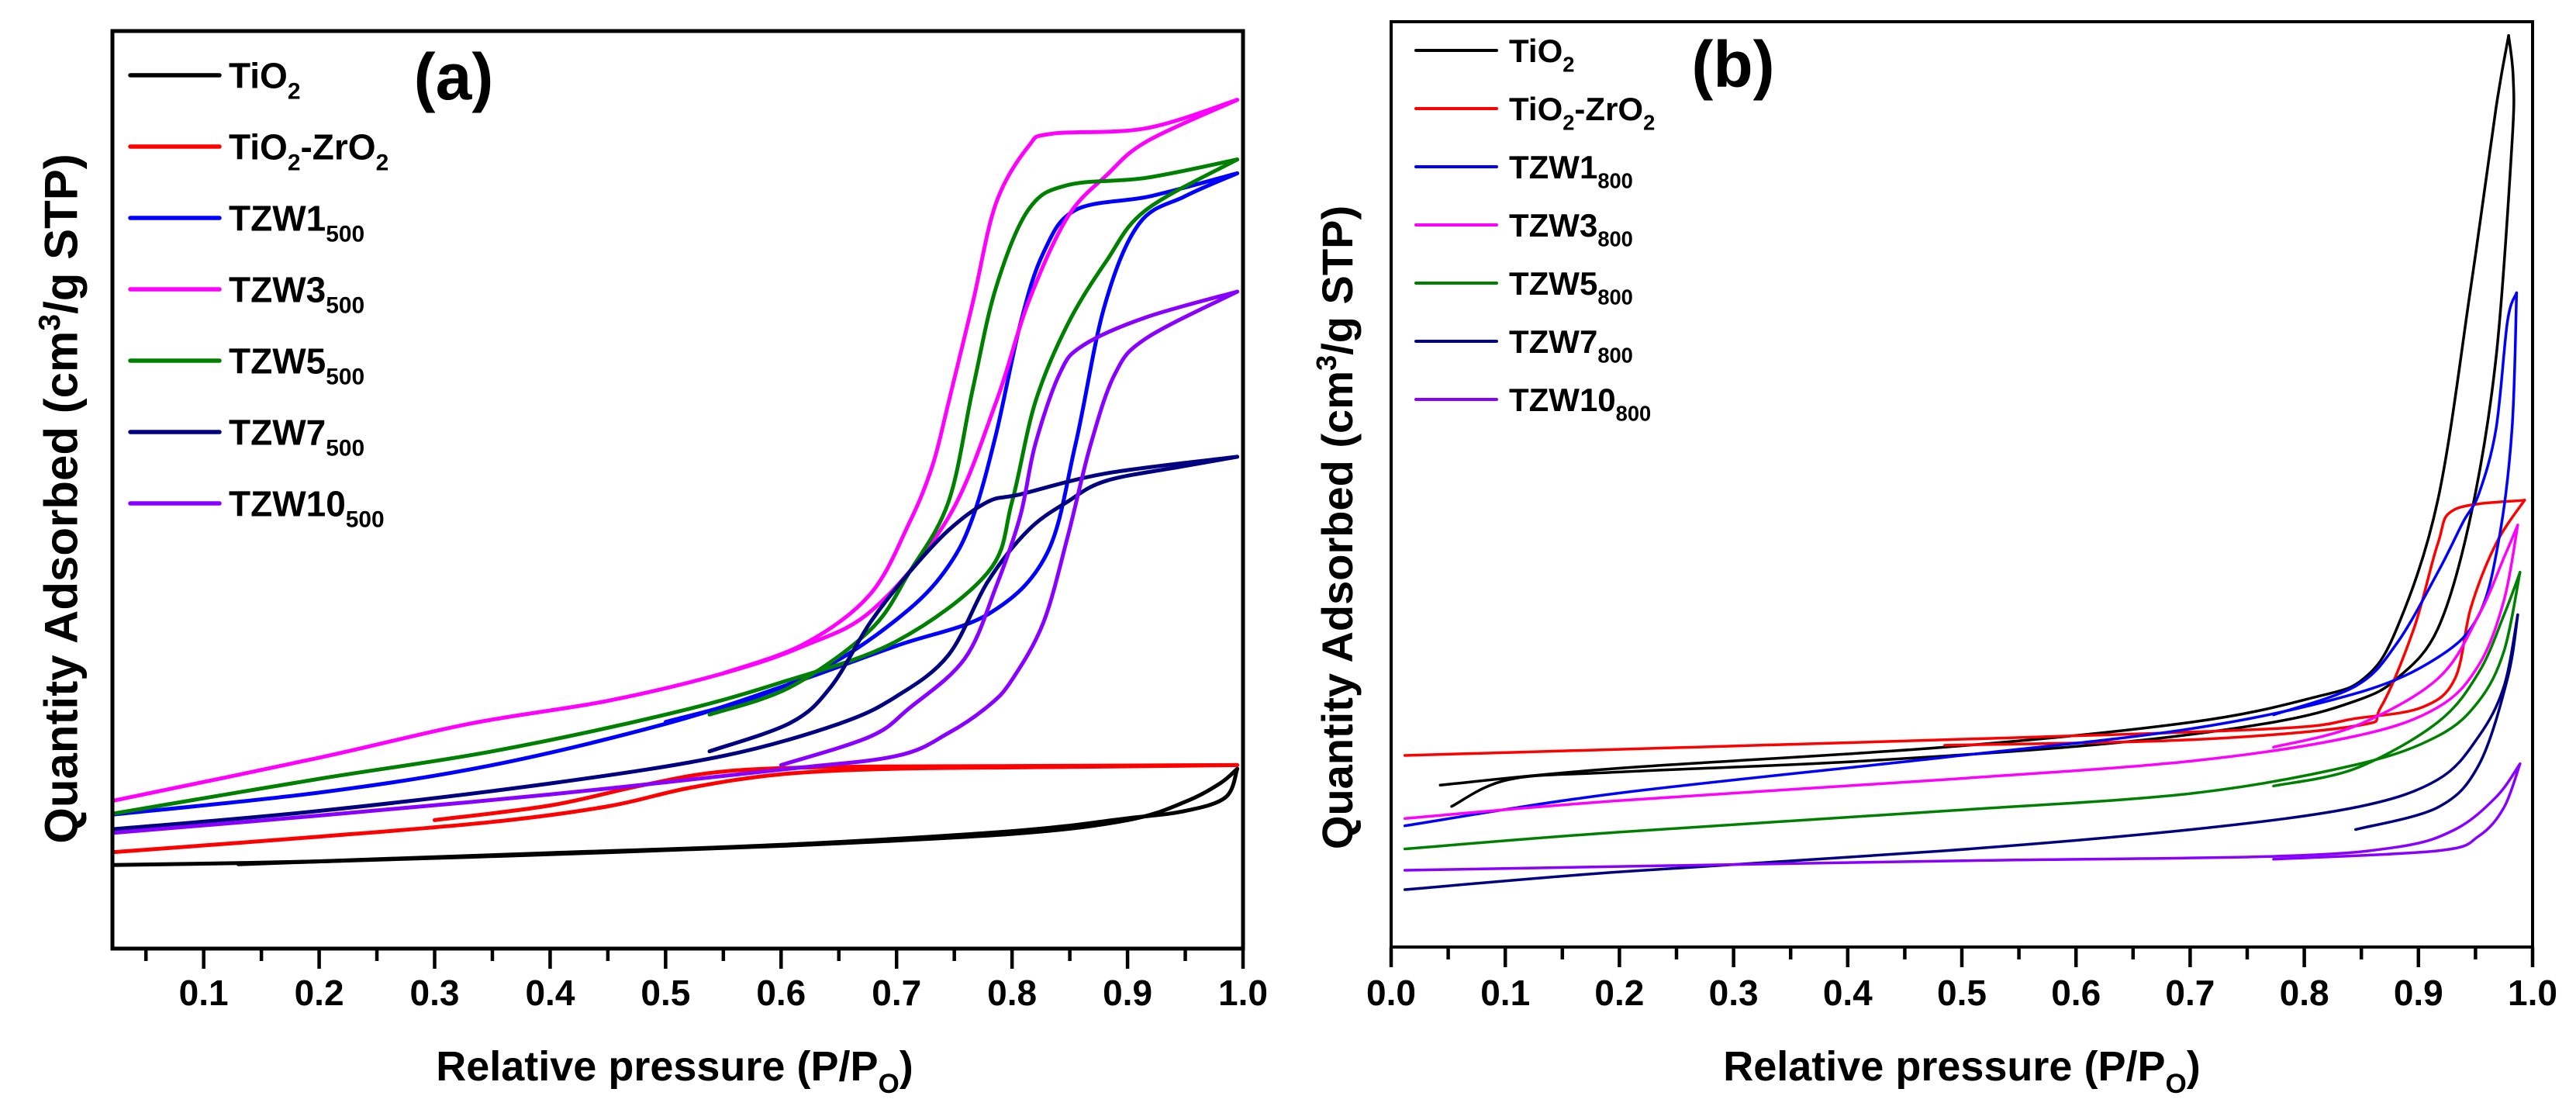 This screenshot has width=2576, height=1120. I want to click on legend-label: TZW10500, so click(307, 508).